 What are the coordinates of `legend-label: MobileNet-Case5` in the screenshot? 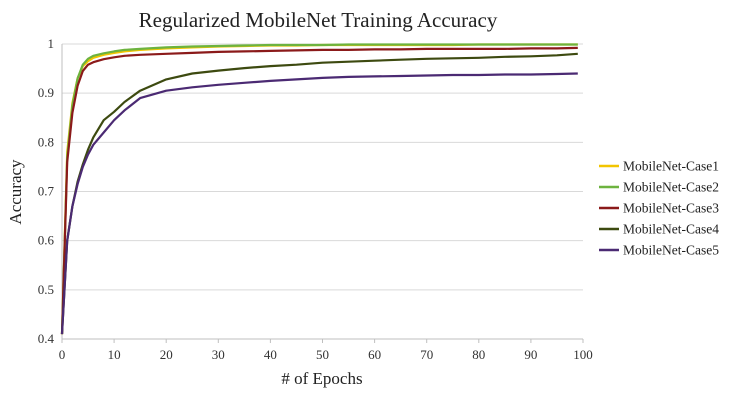 It's located at (671, 250).